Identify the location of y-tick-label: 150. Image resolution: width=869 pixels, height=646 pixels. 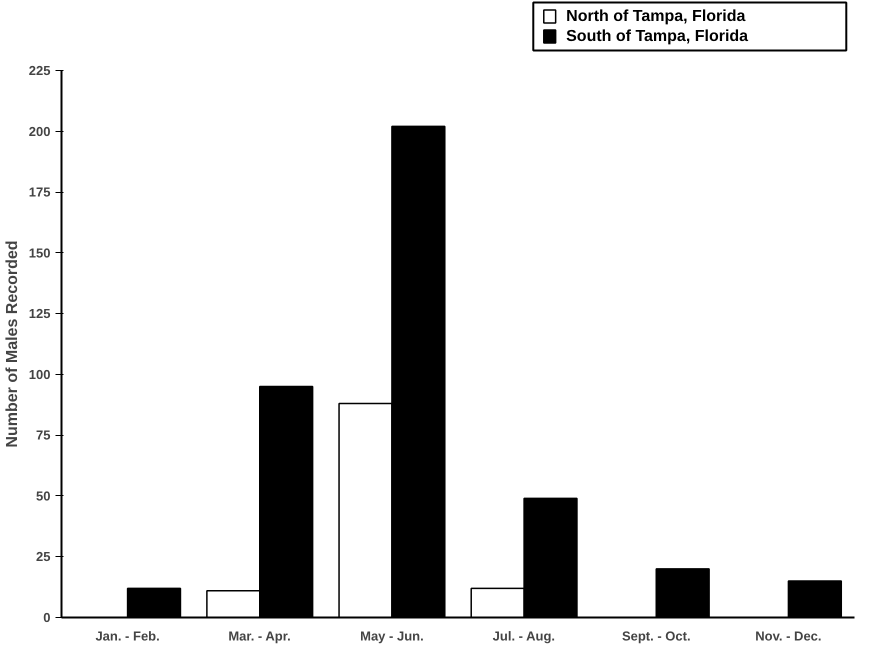
(39, 252).